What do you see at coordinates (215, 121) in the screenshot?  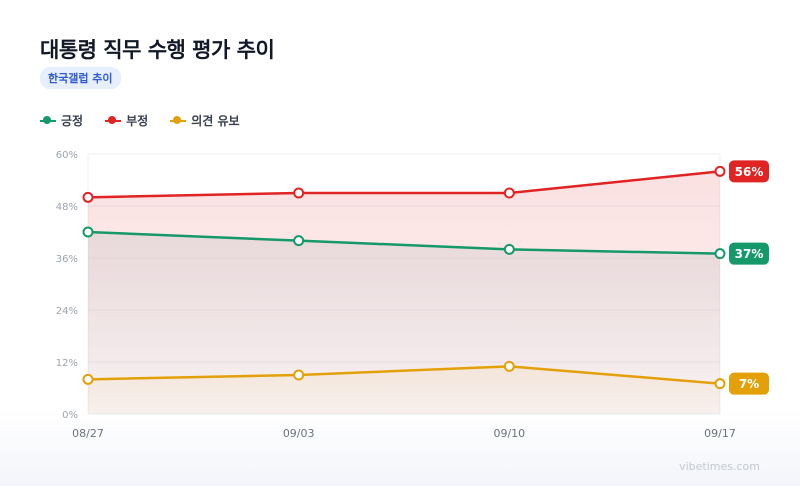 I see `legend-label: 의견 유보` at bounding box center [215, 121].